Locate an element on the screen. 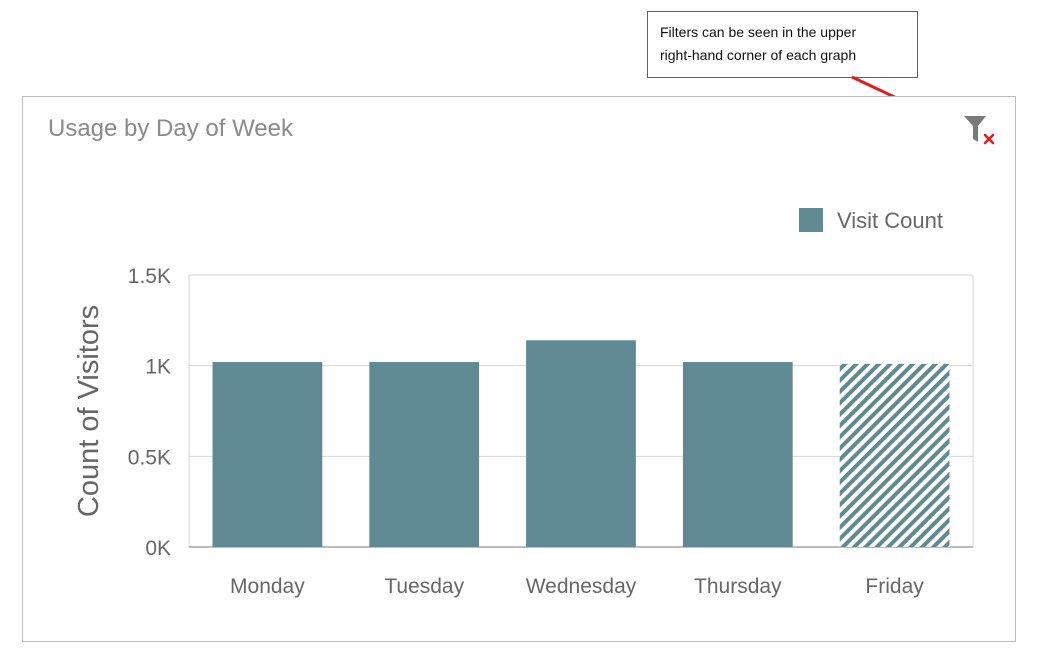 The width and height of the screenshot is (1045, 656). y-tick-label: 0K is located at coordinates (158, 548).